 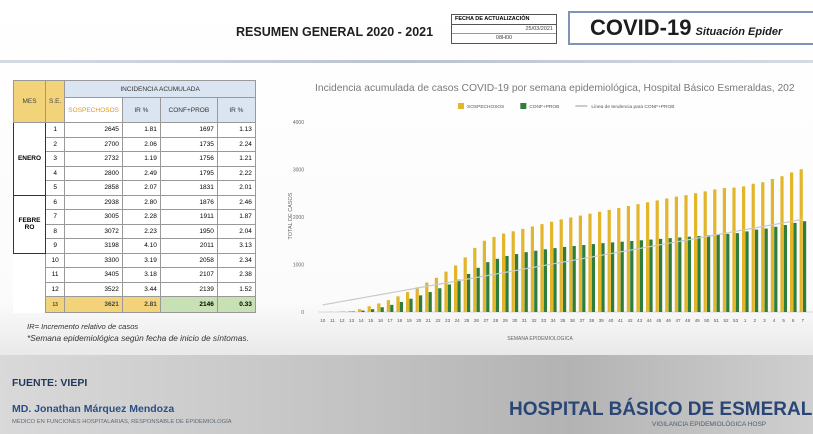 I want to click on hospital-name: HOSPITAL BÁSICO DE ESMERAL, so click(x=661, y=409).